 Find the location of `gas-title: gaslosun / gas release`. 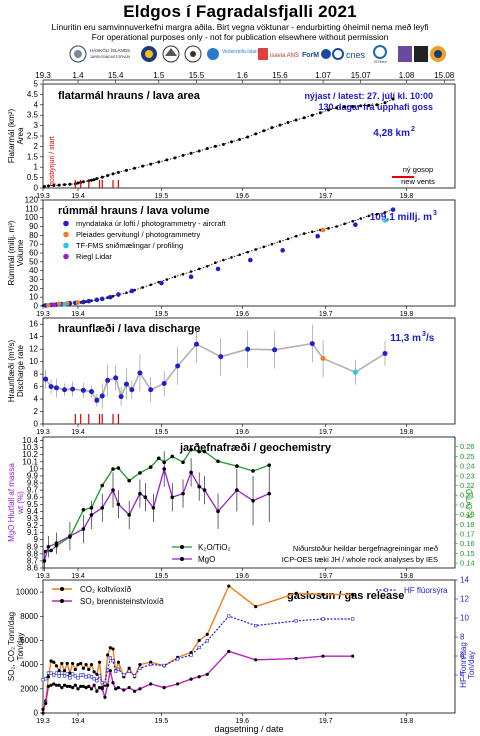

gas-title: gaslosun / gas release is located at coordinates (345, 596).